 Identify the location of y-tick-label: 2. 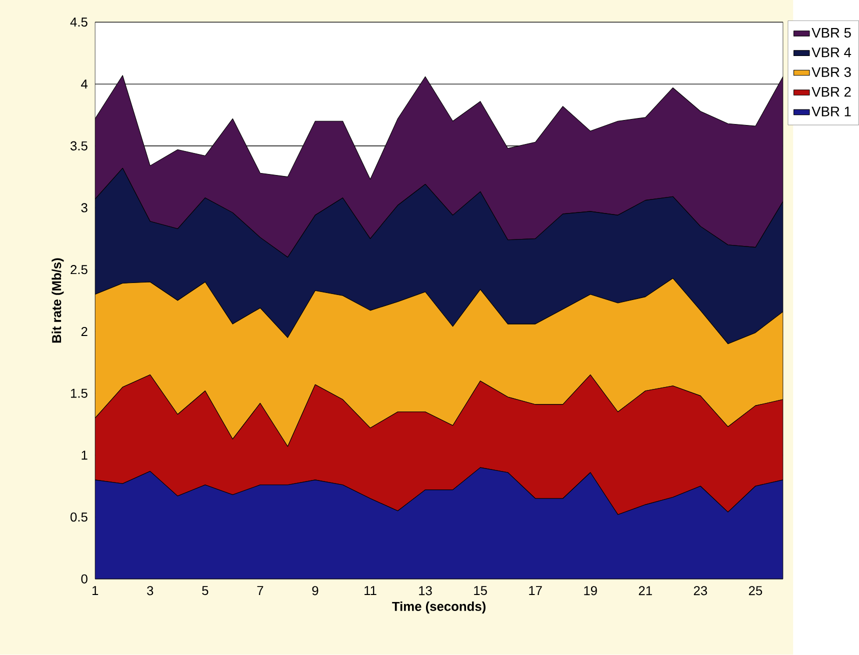
(84, 331).